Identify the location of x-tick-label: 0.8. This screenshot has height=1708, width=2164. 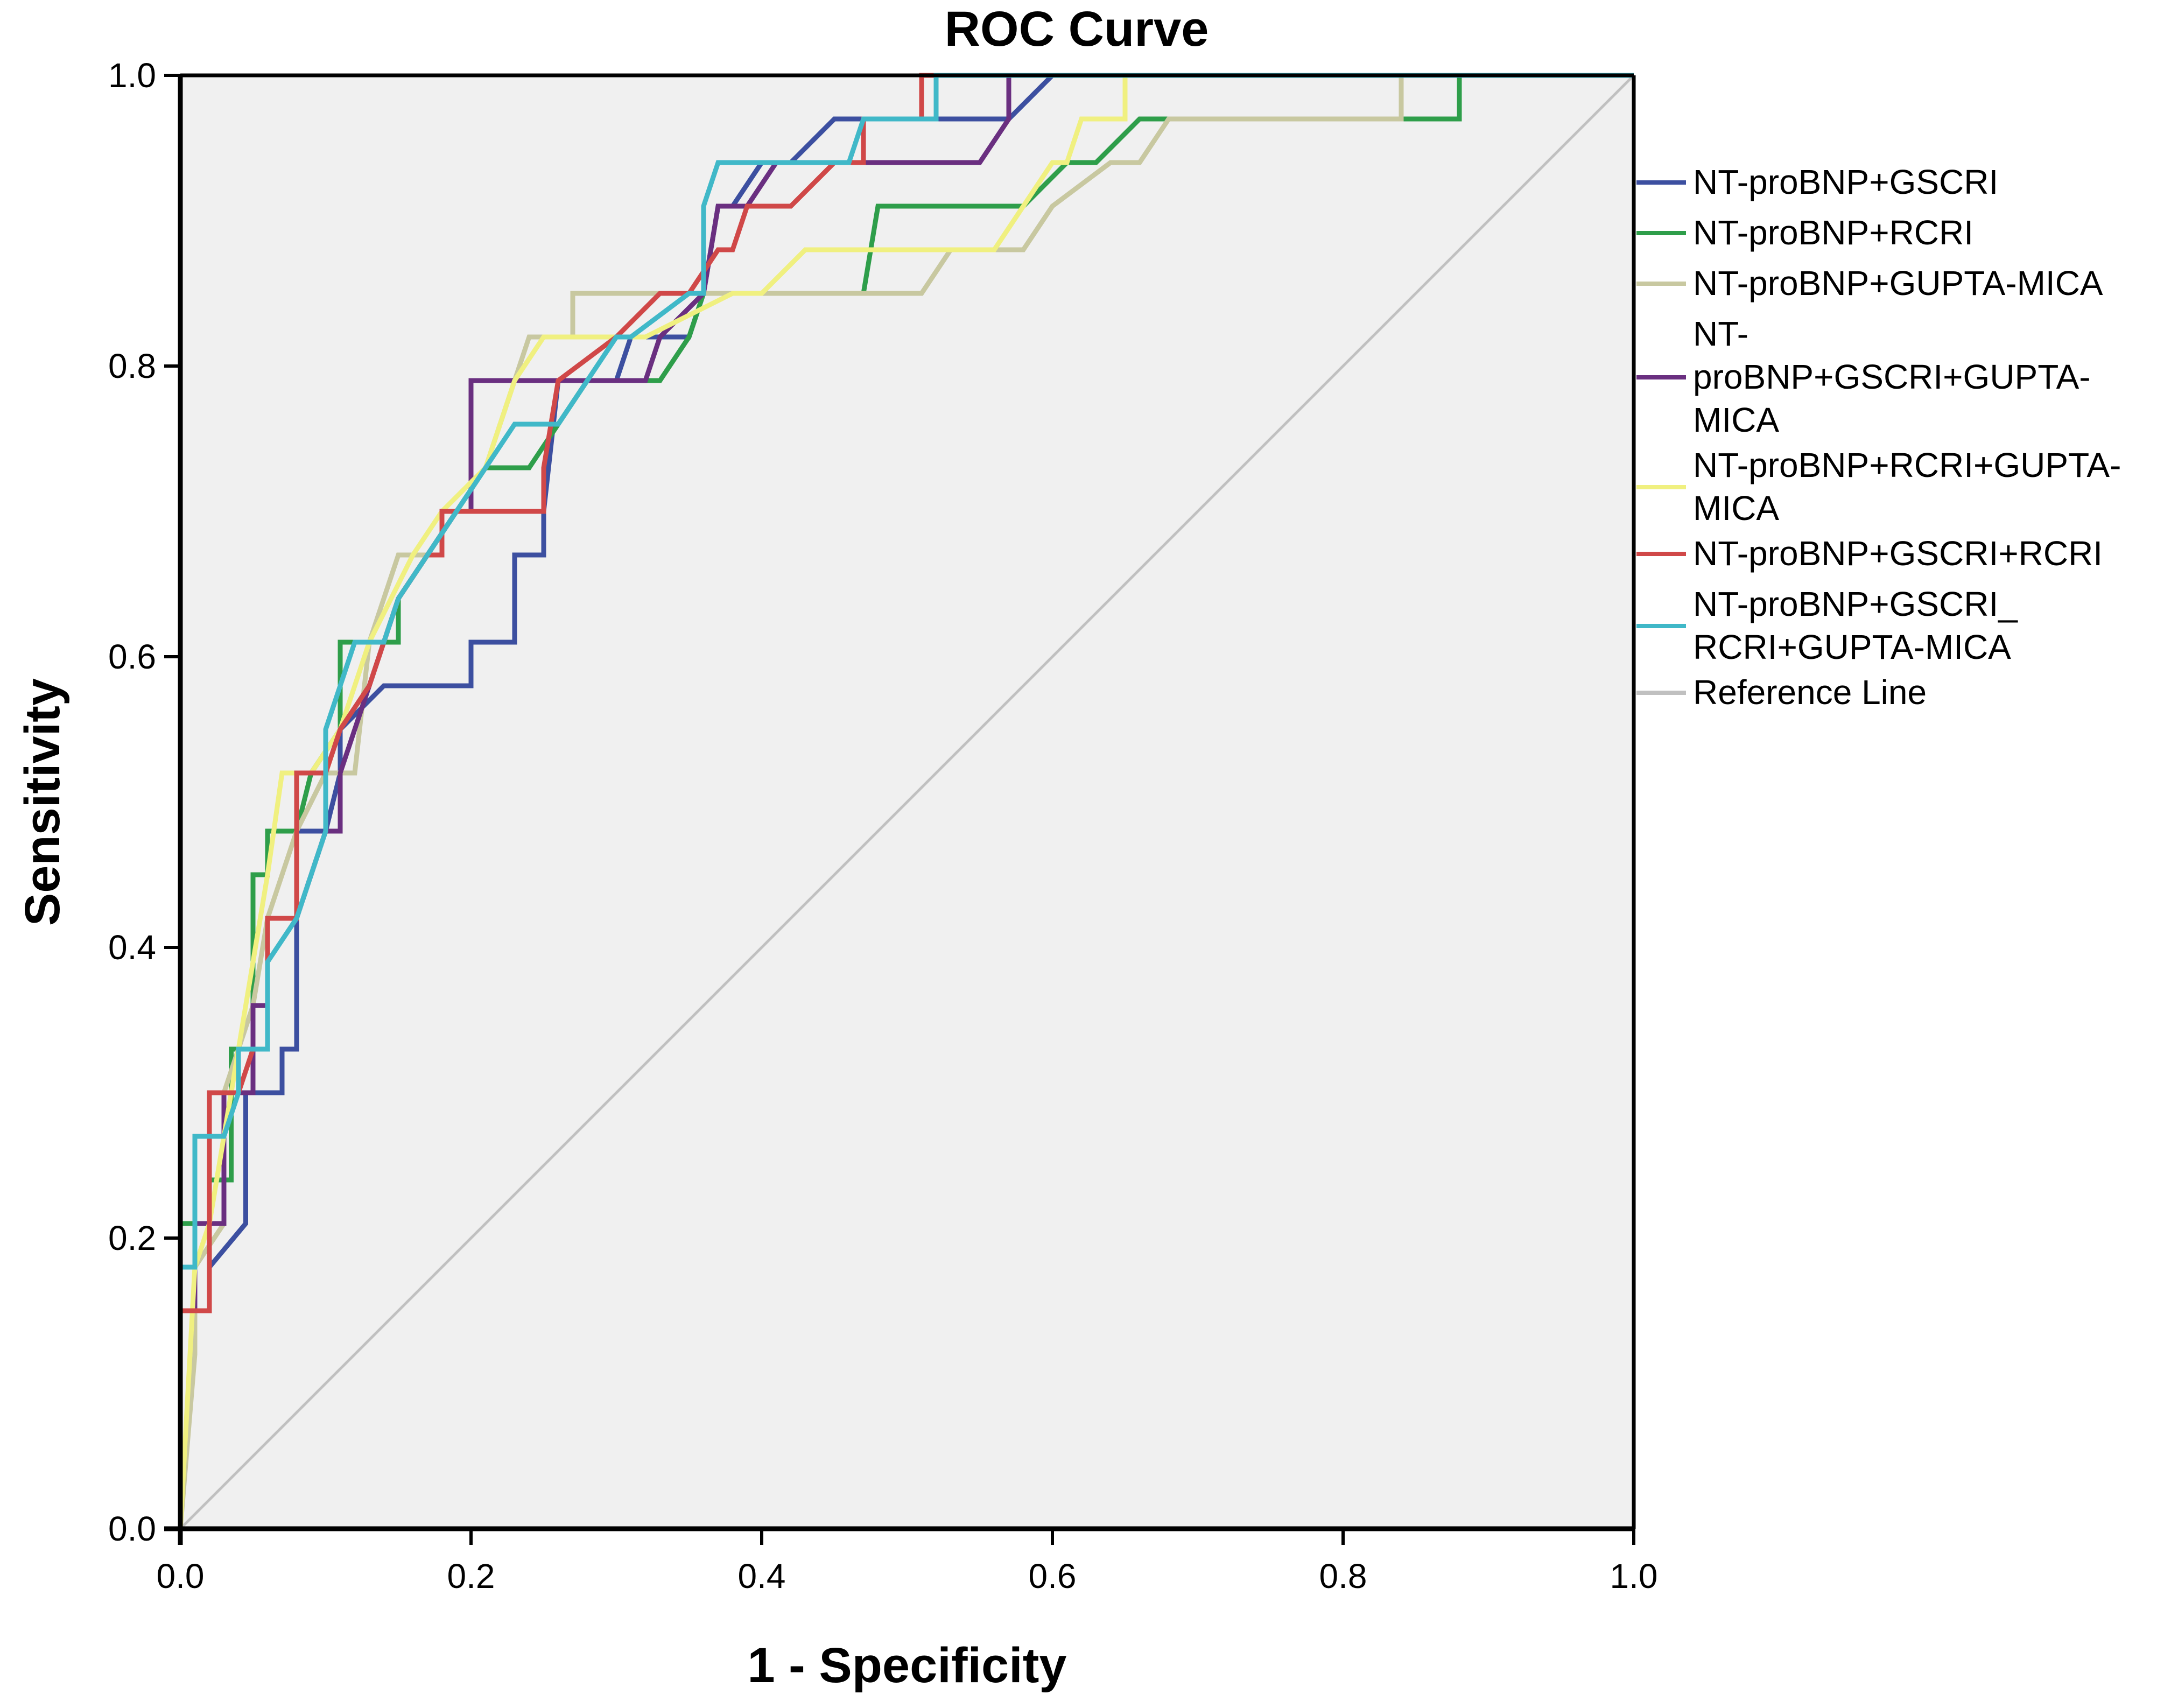
(1343, 1576).